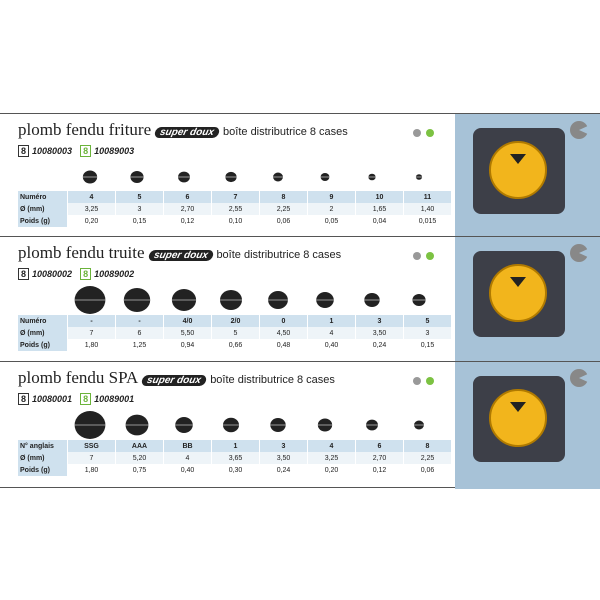 This screenshot has width=600, height=600. What do you see at coordinates (43, 446) in the screenshot?
I see `row-label: N° anglais` at bounding box center [43, 446].